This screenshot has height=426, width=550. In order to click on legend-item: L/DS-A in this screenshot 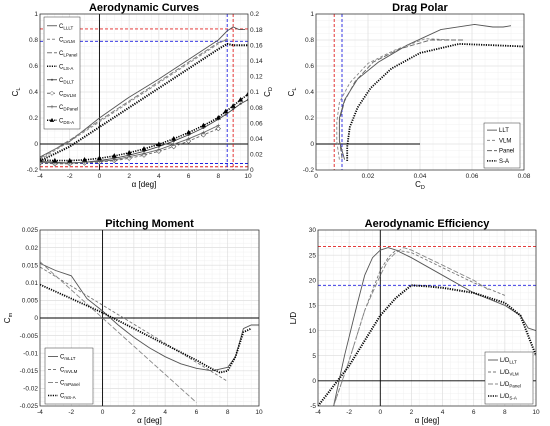, I will do `click(502, 397)`.